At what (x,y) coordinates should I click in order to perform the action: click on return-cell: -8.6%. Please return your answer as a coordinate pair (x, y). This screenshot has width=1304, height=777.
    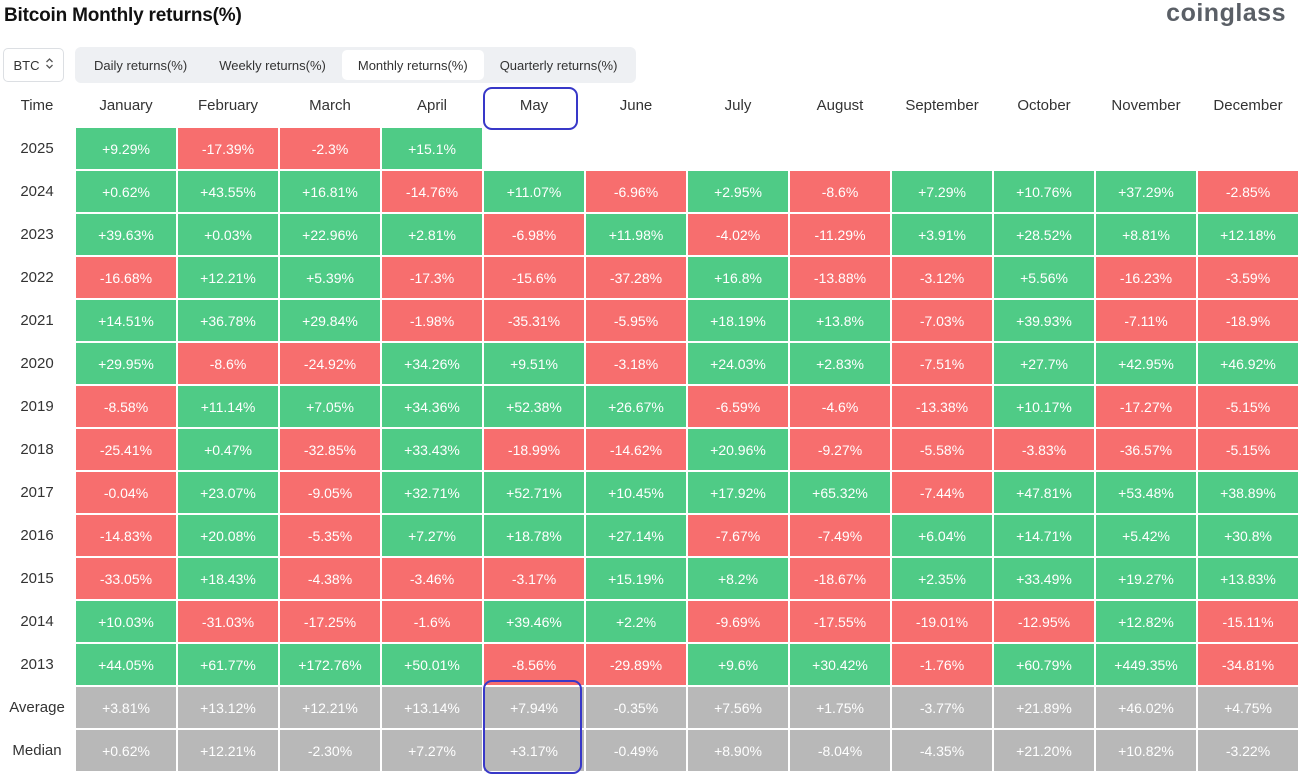
    Looking at the image, I should click on (228, 363).